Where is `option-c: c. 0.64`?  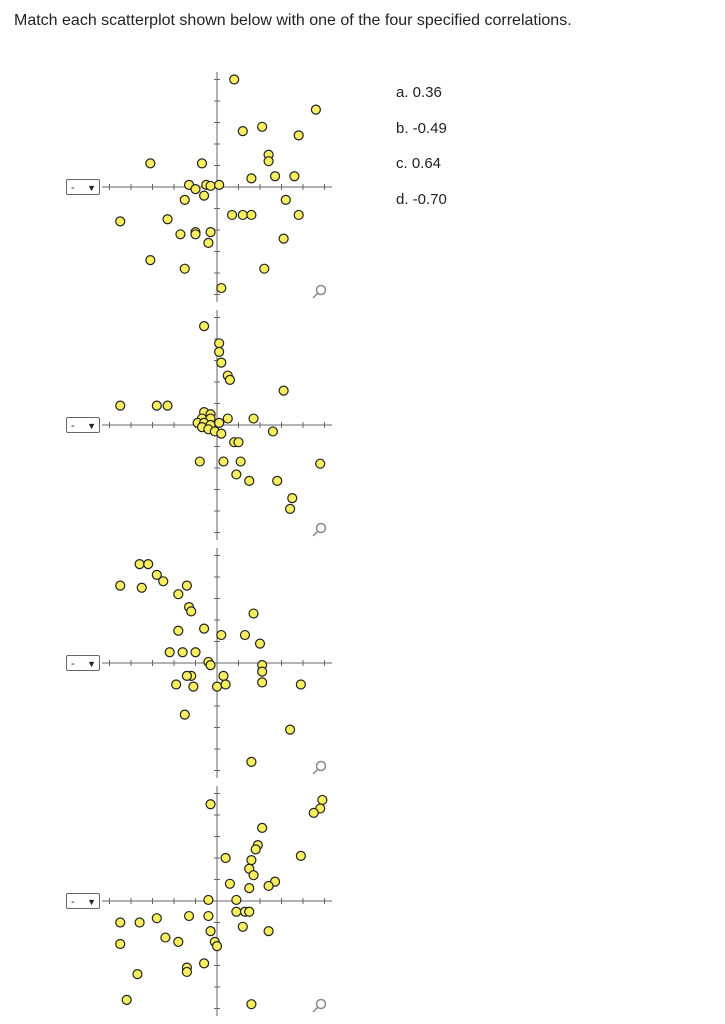 option-c: c. 0.64 is located at coordinates (419, 163).